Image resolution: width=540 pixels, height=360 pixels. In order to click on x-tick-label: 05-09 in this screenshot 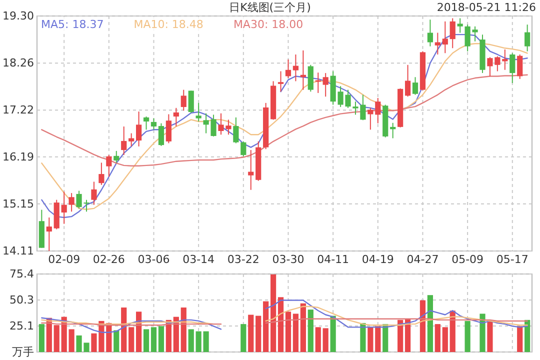, I will do `click(468, 259)`.